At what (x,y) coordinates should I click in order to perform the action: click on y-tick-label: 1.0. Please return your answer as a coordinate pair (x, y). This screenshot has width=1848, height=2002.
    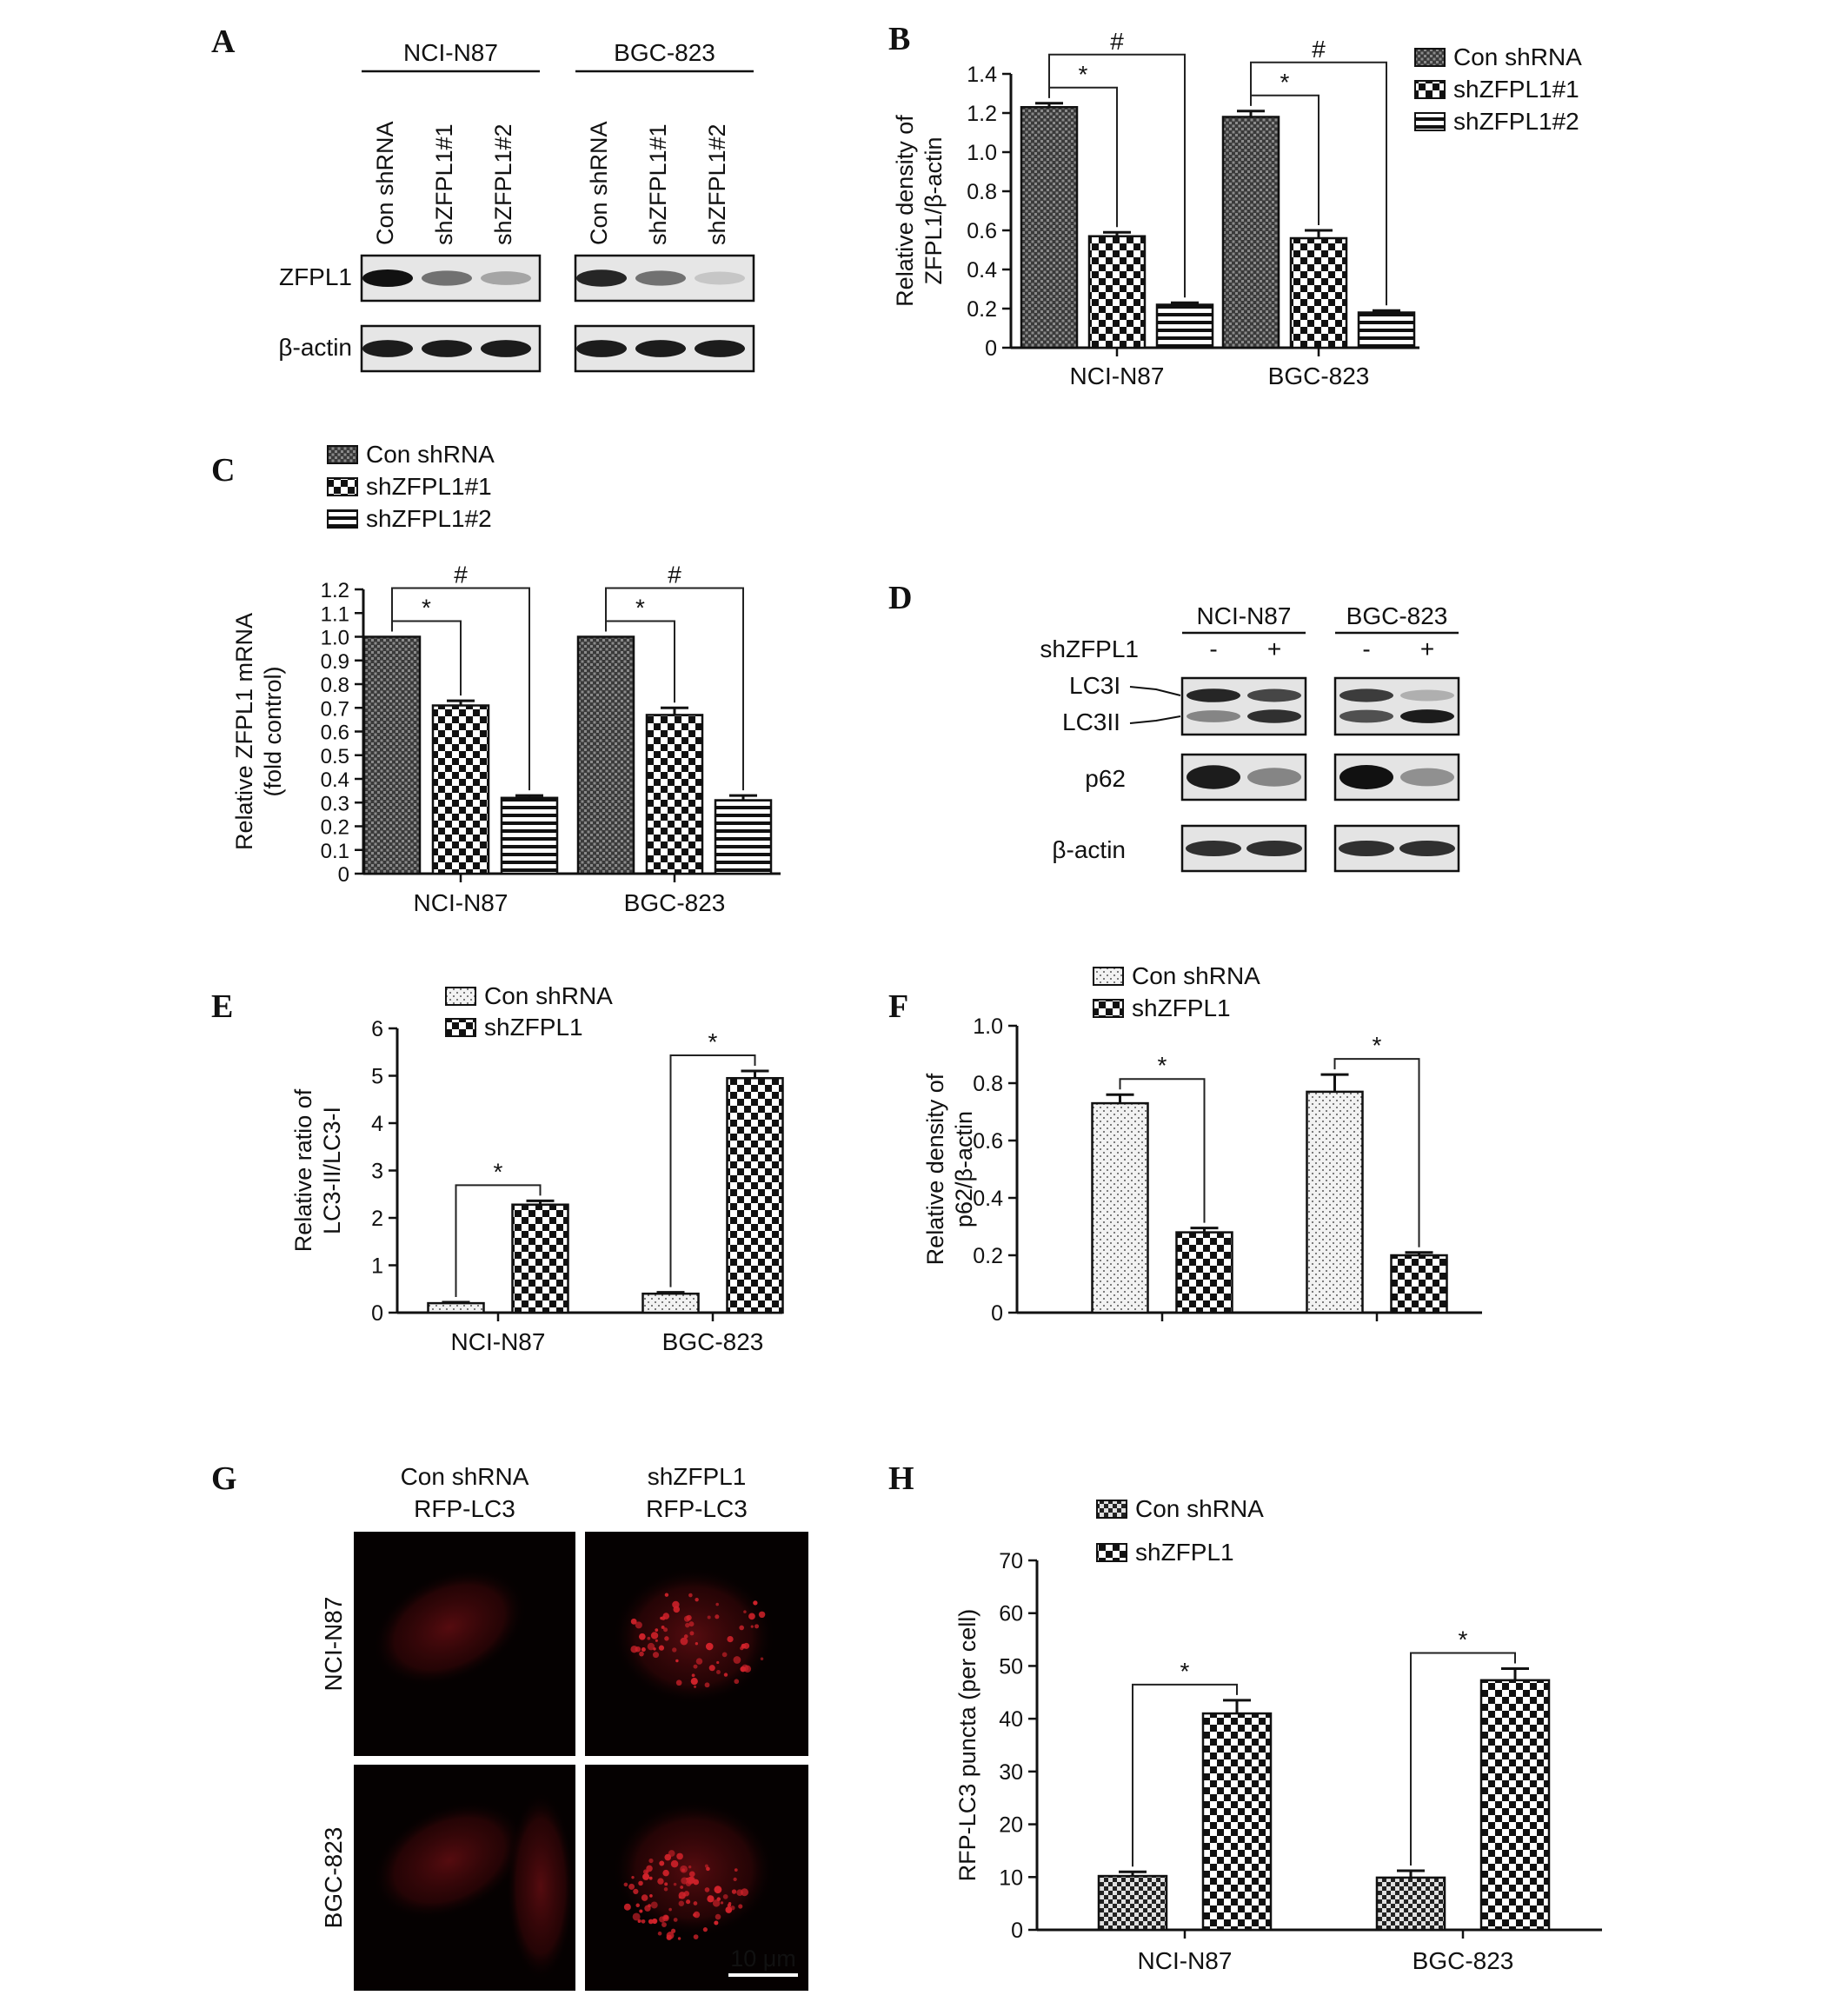
    Looking at the image, I should click on (335, 638).